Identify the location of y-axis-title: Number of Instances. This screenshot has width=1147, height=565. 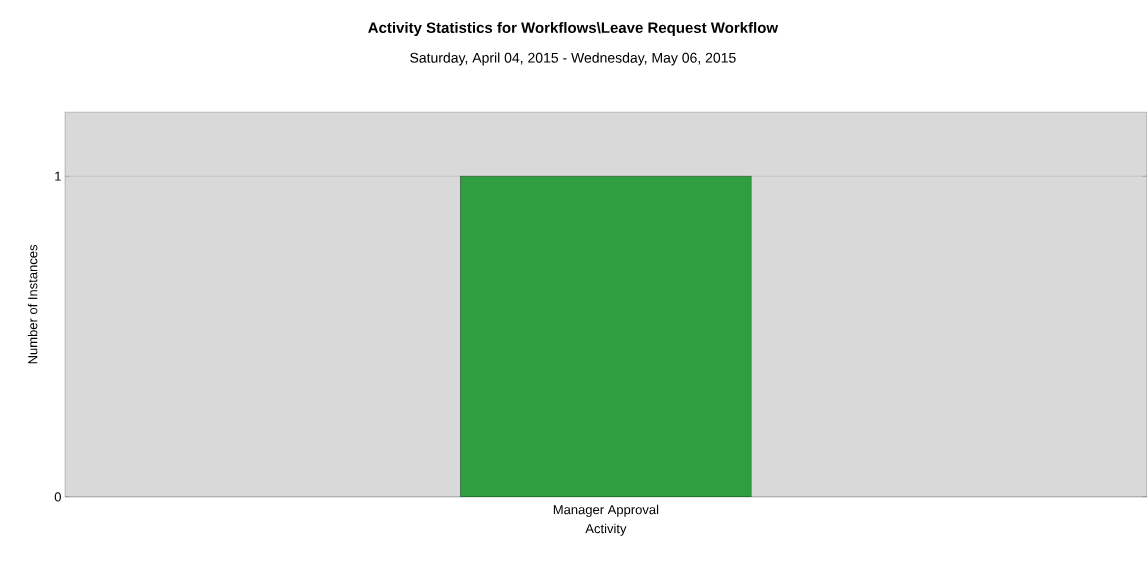
(32, 304).